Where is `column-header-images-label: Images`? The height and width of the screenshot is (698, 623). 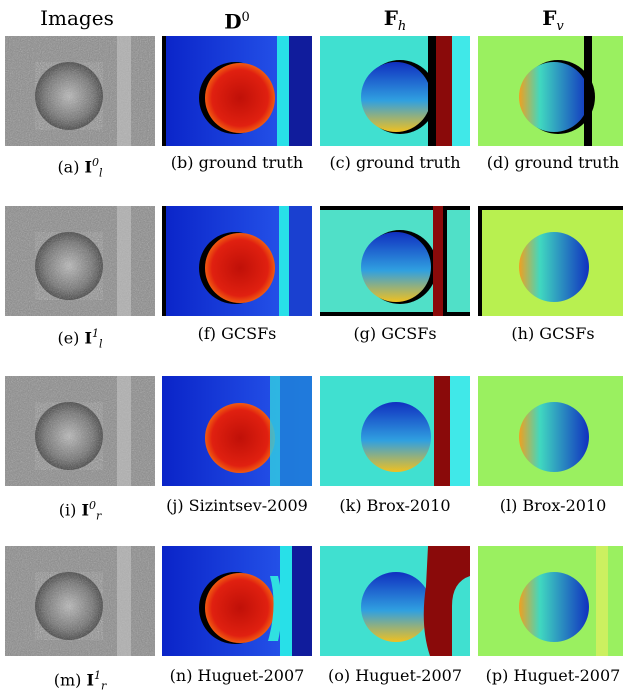
column-header-images-label: Images is located at coordinates (77, 18).